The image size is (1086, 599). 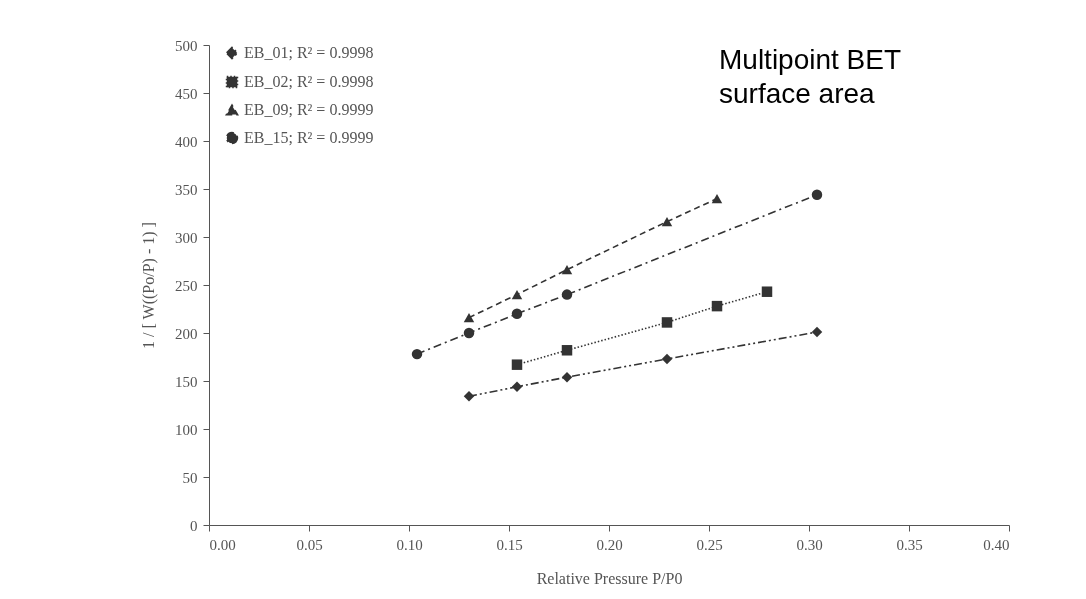 I want to click on y-tick-label: 0, so click(x=194, y=525).